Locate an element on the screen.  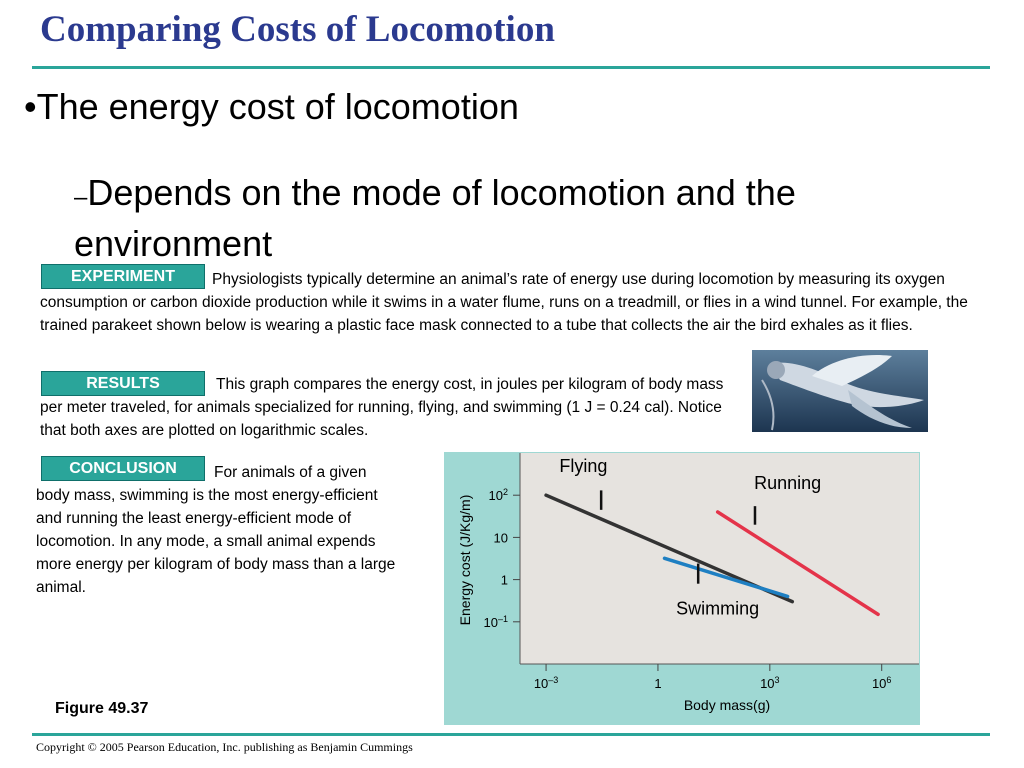
y-axis-label: Energy cost (J/Kg/m) is located at coordinates (465, 560).